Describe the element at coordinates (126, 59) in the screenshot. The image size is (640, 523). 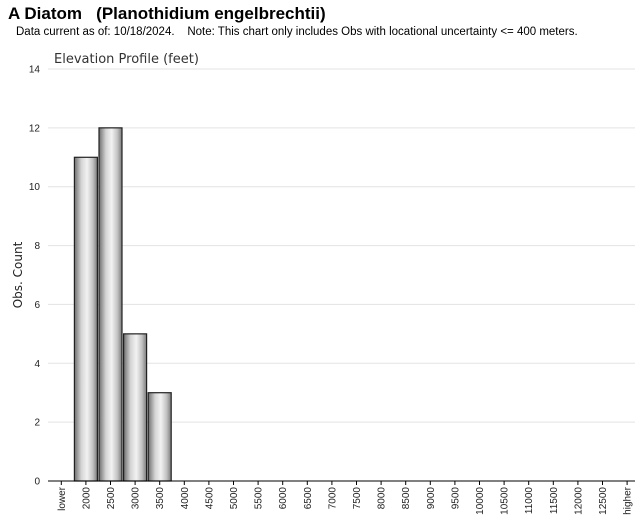
I see `chart-title: Elevation Profile (feet)` at that location.